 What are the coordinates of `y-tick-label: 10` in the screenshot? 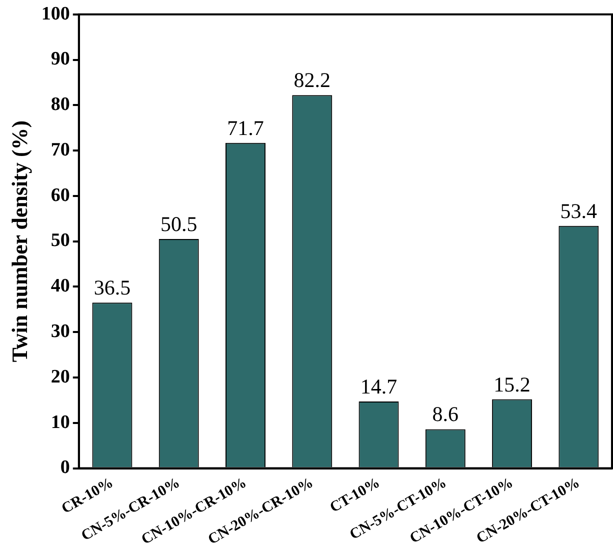 It's located at (60, 422).